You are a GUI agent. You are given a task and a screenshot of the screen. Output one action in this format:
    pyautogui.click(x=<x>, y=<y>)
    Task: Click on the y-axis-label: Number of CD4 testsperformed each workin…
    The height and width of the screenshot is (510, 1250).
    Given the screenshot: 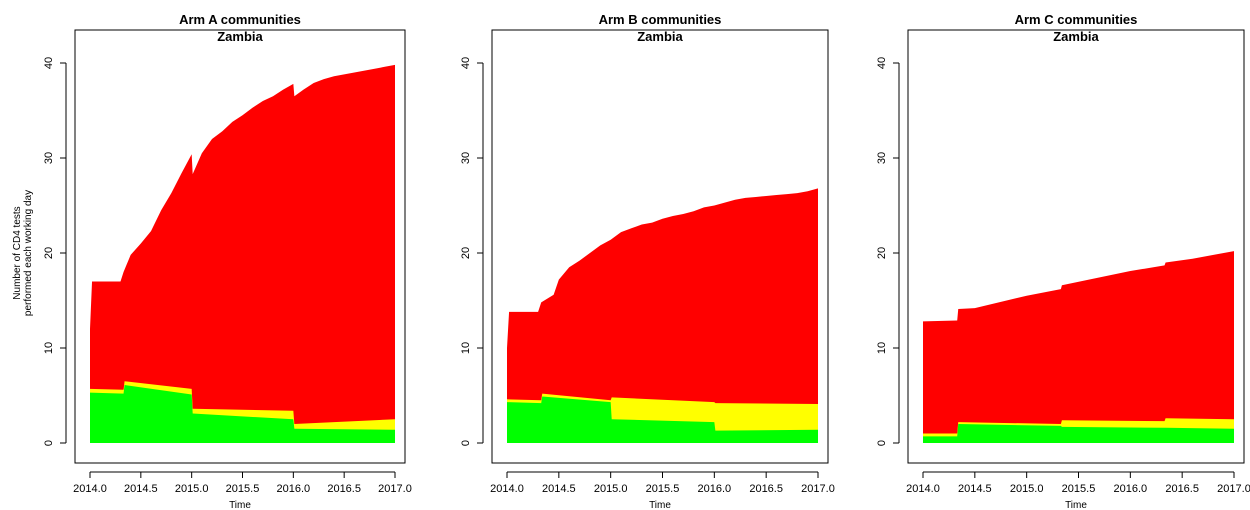 What is the action you would take?
    pyautogui.click(x=23, y=253)
    